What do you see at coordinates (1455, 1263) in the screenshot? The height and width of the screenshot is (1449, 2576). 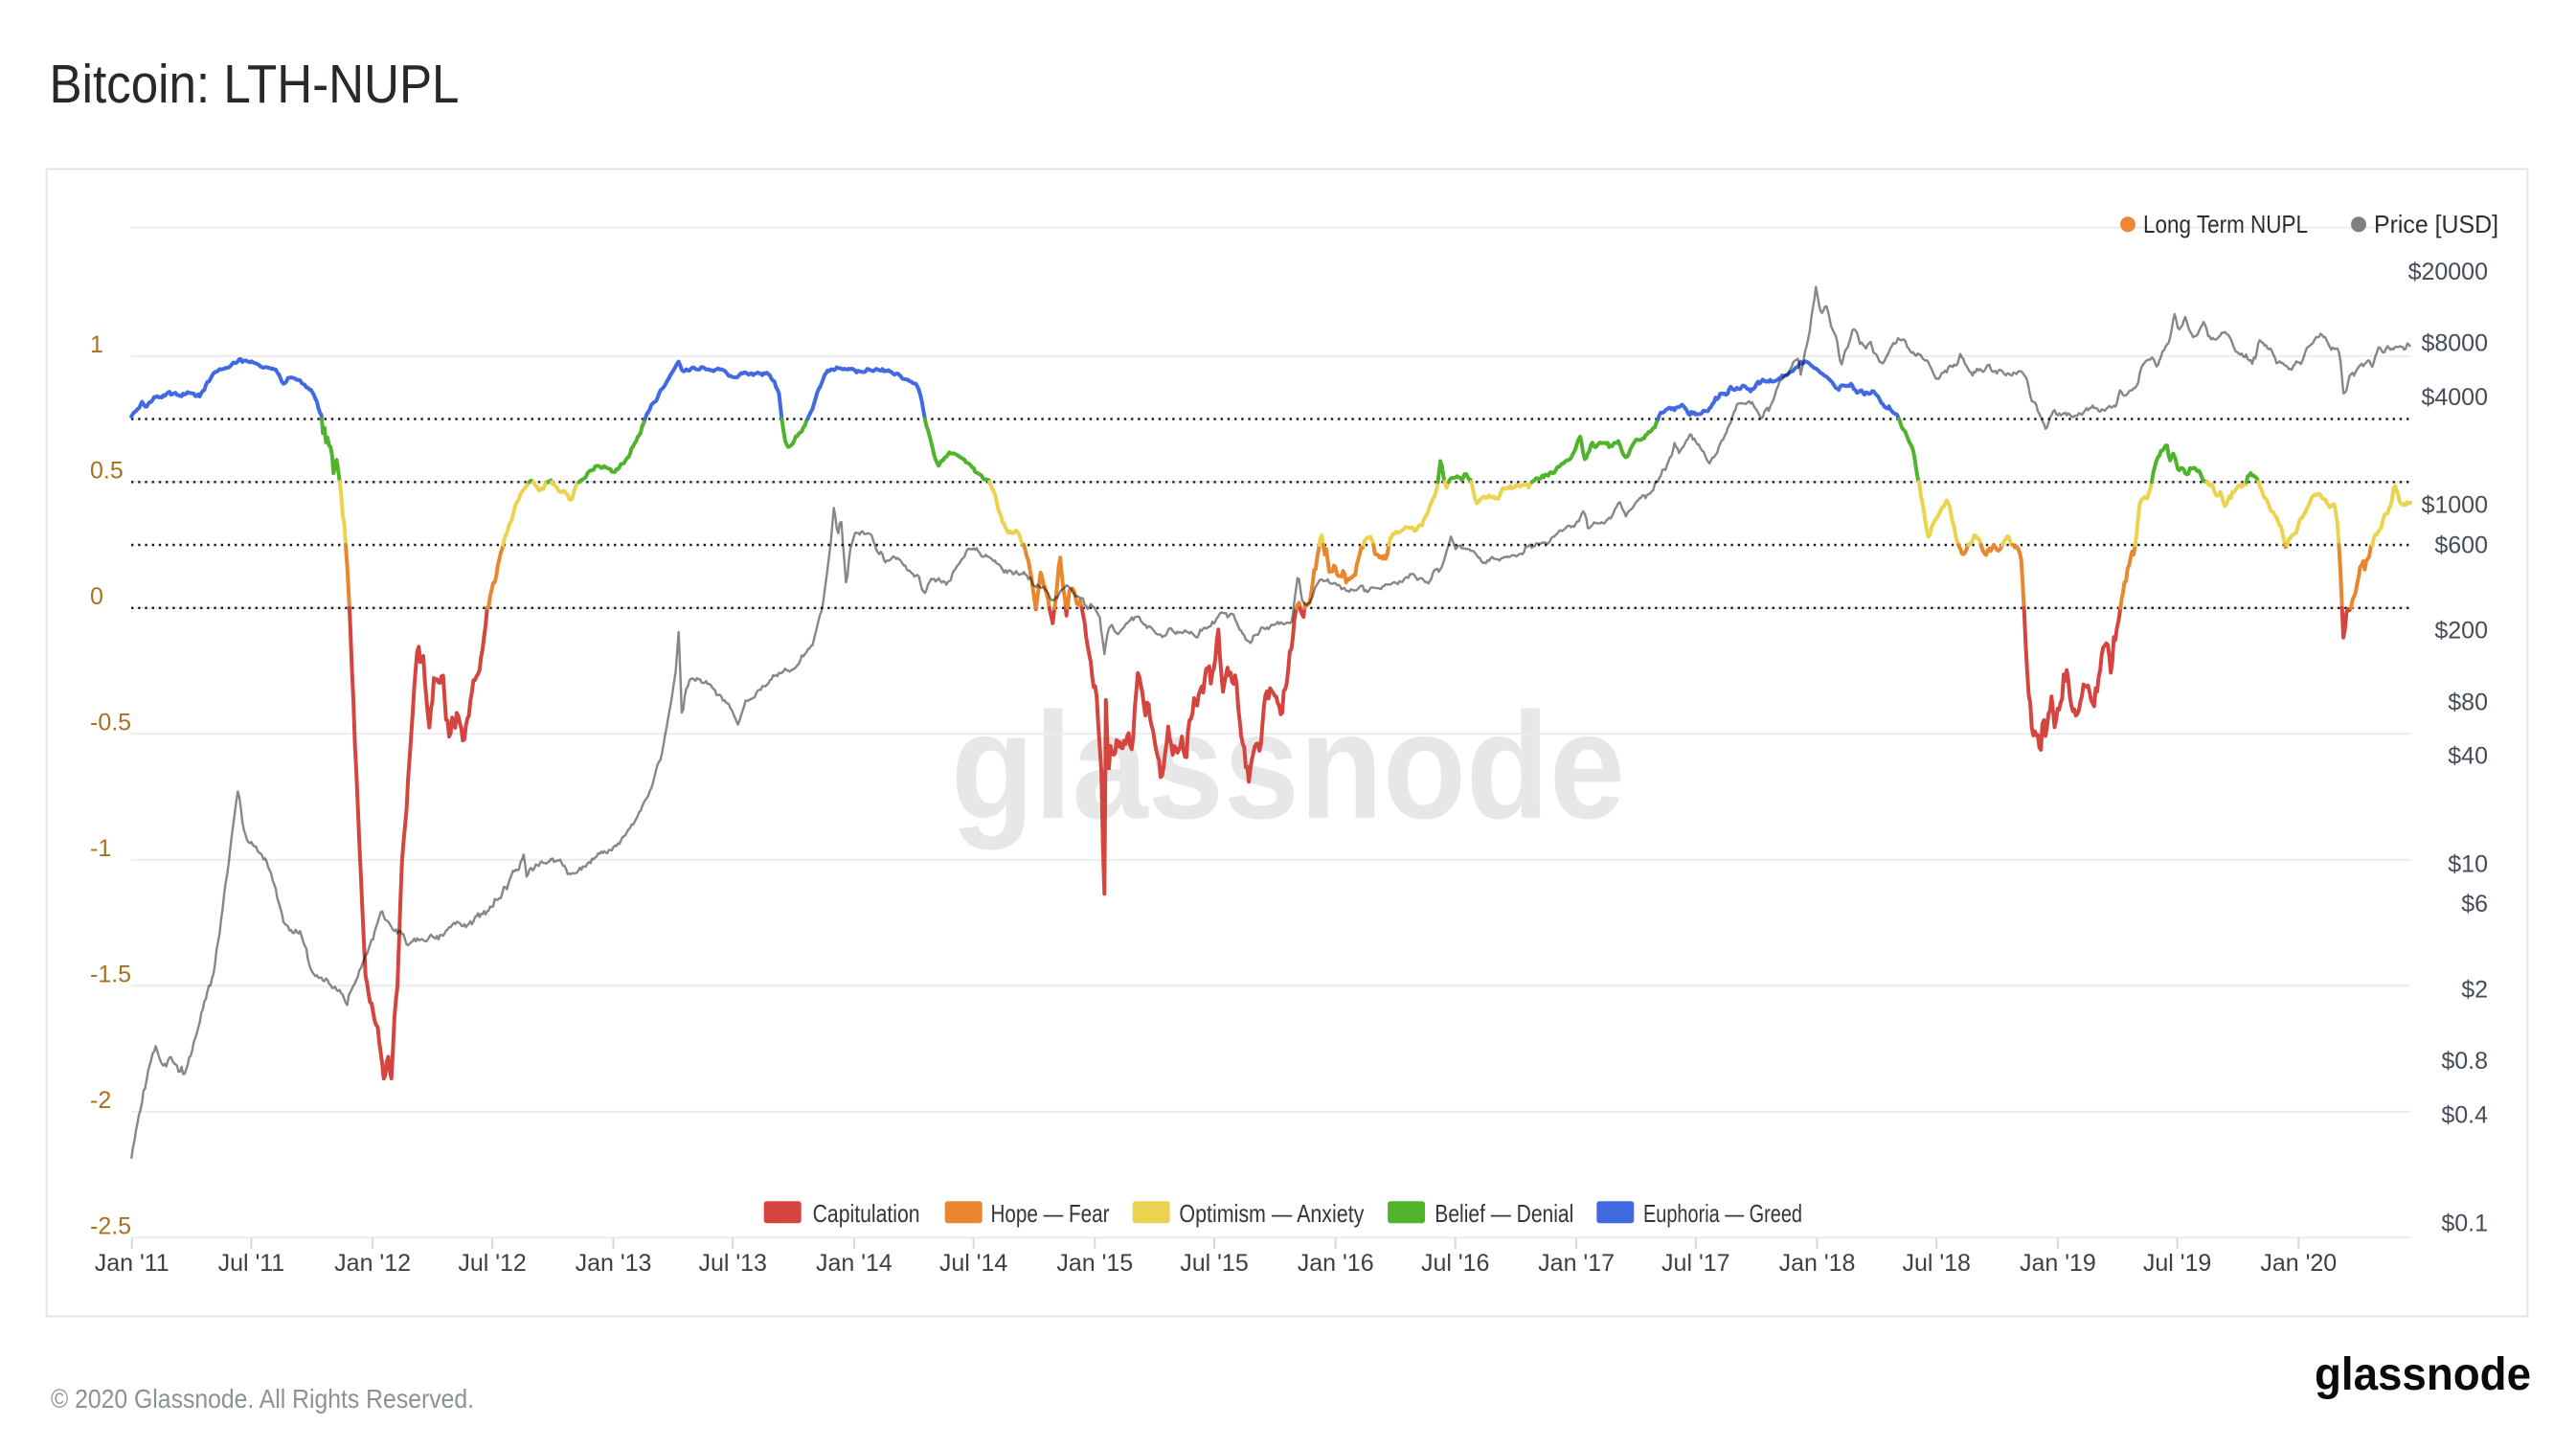 I see `svg-text: Jul '16` at bounding box center [1455, 1263].